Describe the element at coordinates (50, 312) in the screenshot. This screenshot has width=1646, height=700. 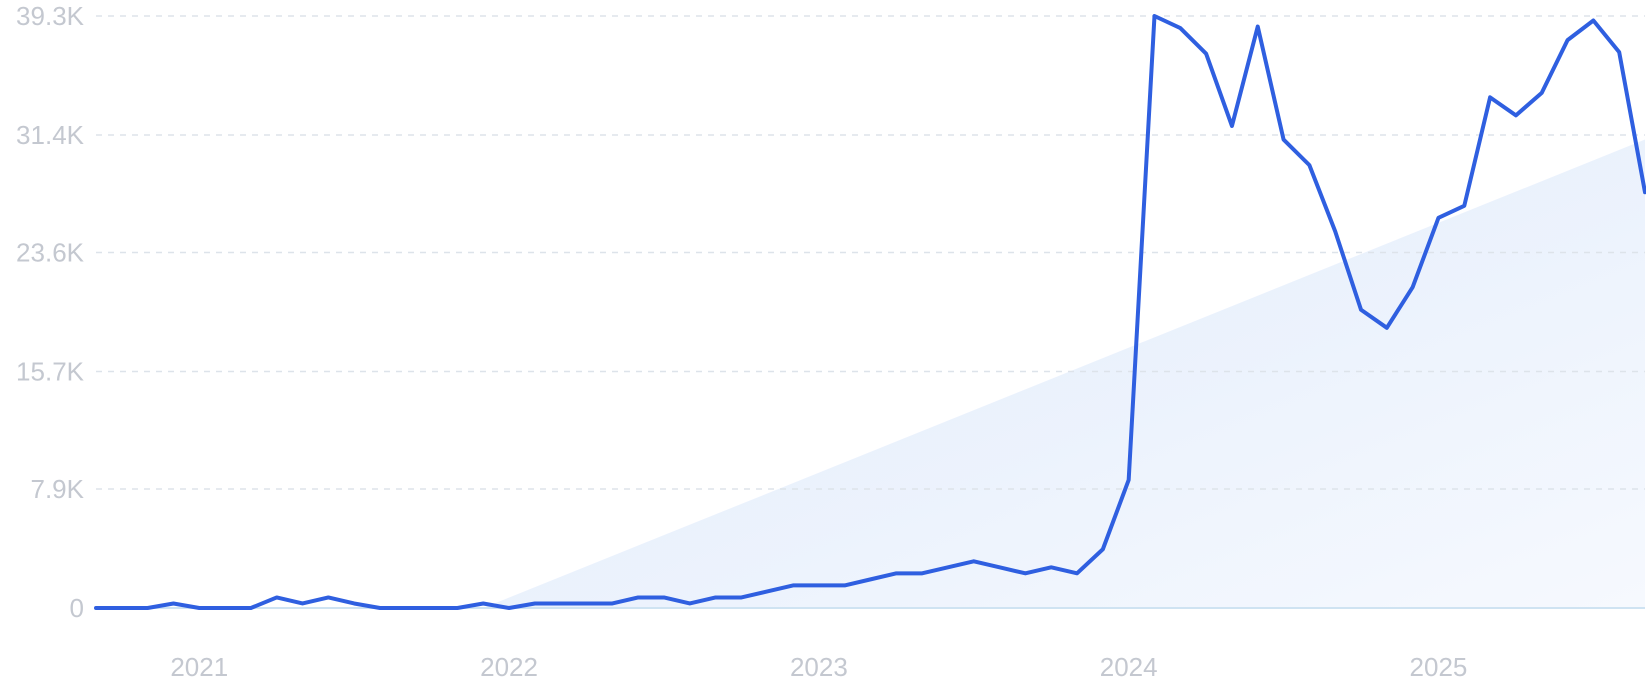
I see `y-axis-ticks: 0 7.9K 15.7K 23.6K 31.4K 39.3K` at that location.